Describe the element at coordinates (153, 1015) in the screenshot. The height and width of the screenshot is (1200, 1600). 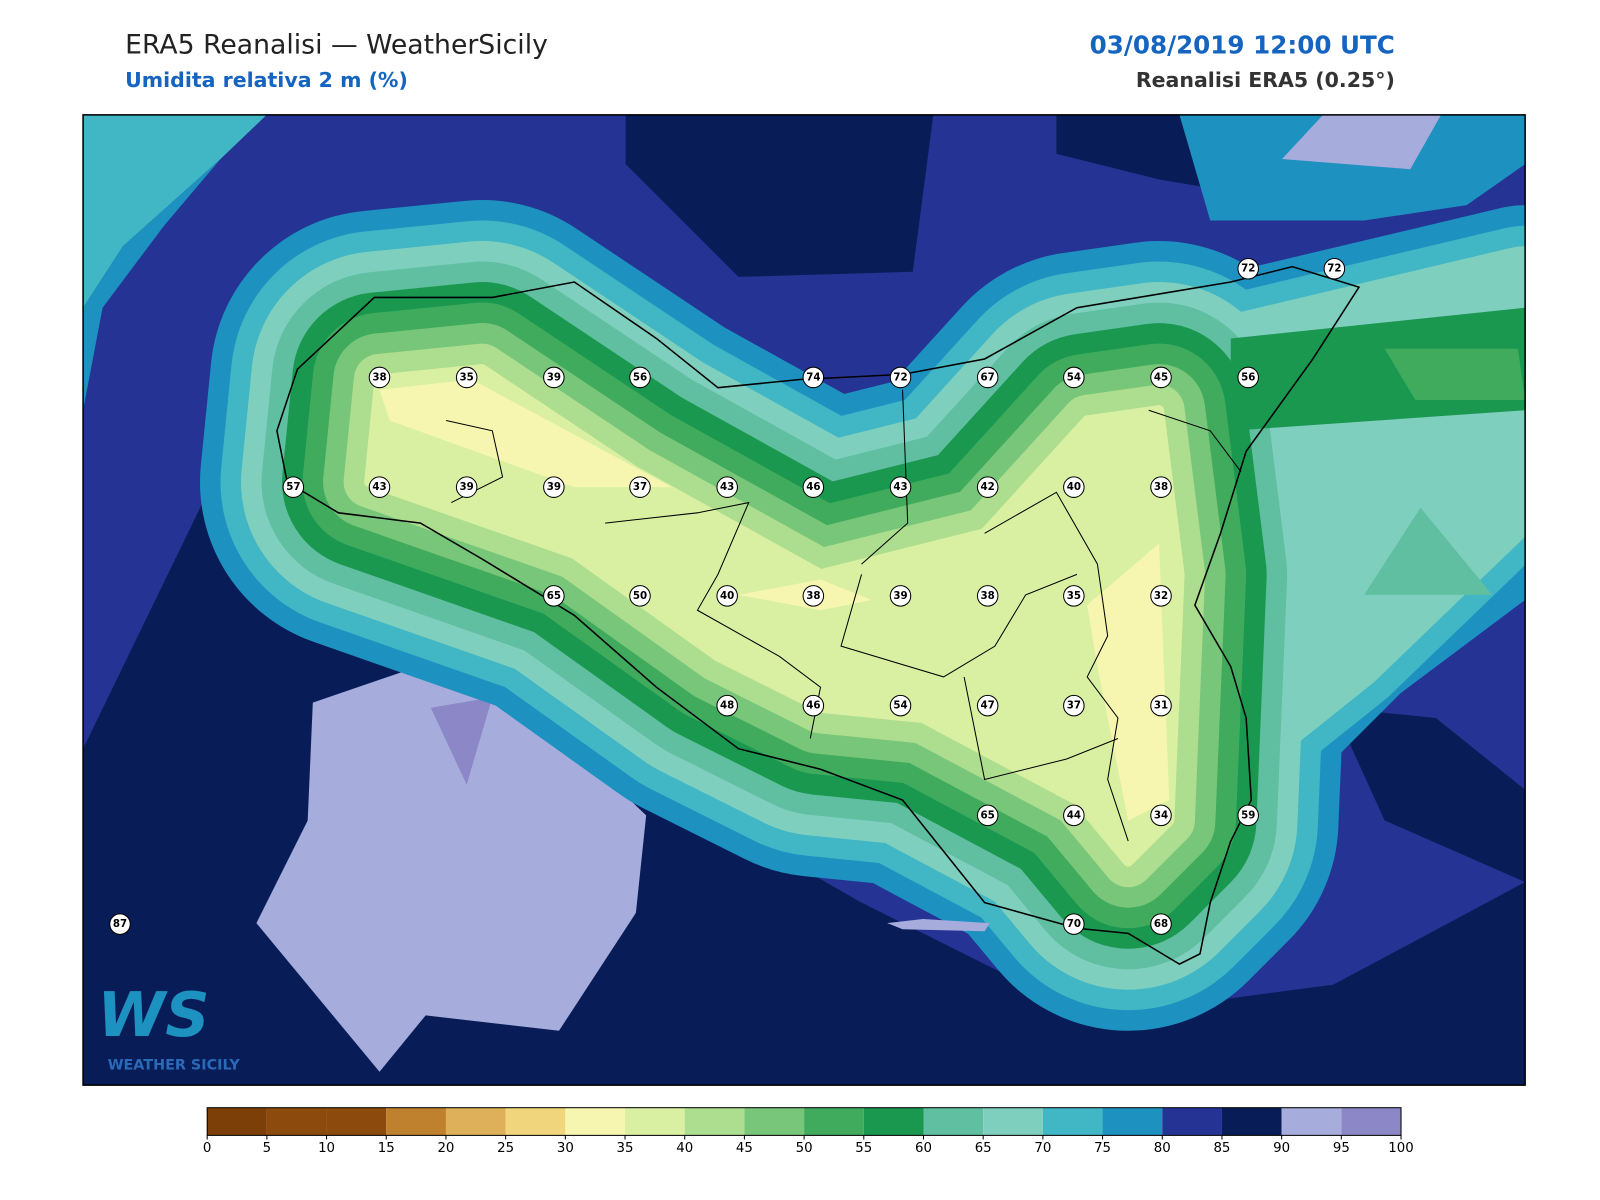
I see `logo-mark: WS` at that location.